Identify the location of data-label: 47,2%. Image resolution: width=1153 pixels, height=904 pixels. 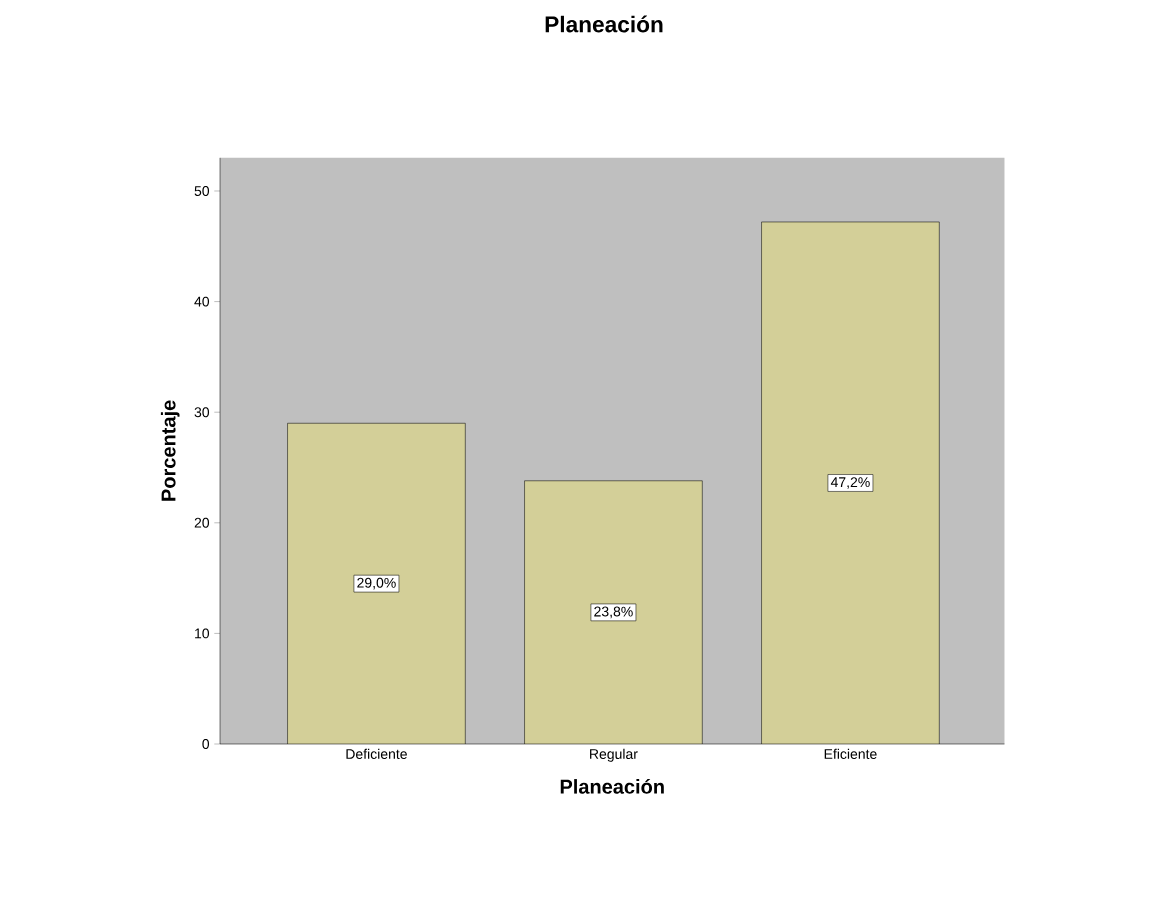
(850, 483).